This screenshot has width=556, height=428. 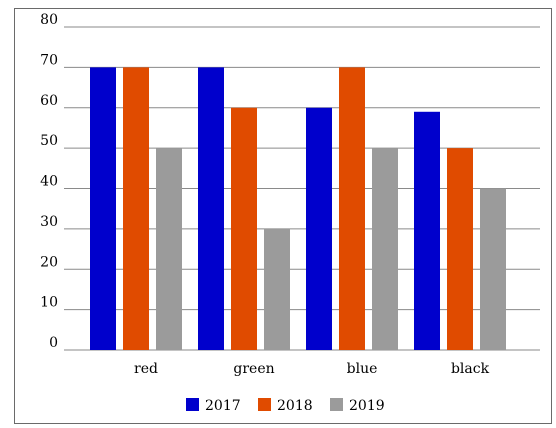 I want to click on bar-blue-2019, so click(x=385, y=249).